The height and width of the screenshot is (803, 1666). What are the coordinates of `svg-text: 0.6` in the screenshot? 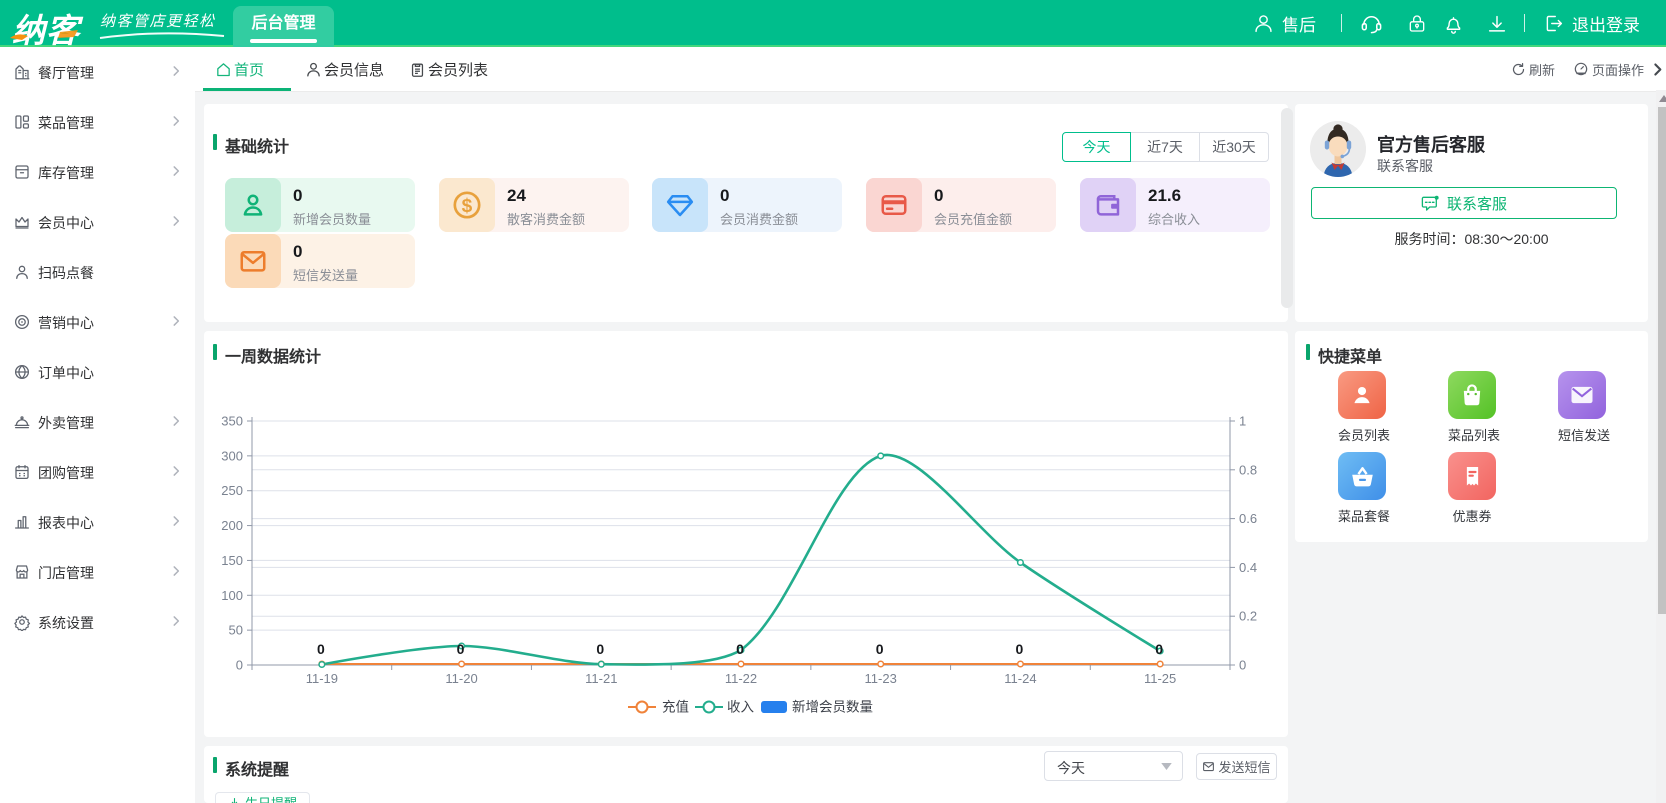 It's located at (1248, 518).